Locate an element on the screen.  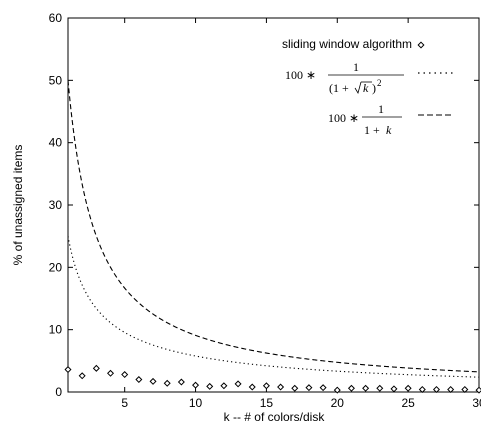
y-tick-label: 60 is located at coordinates (56, 18).